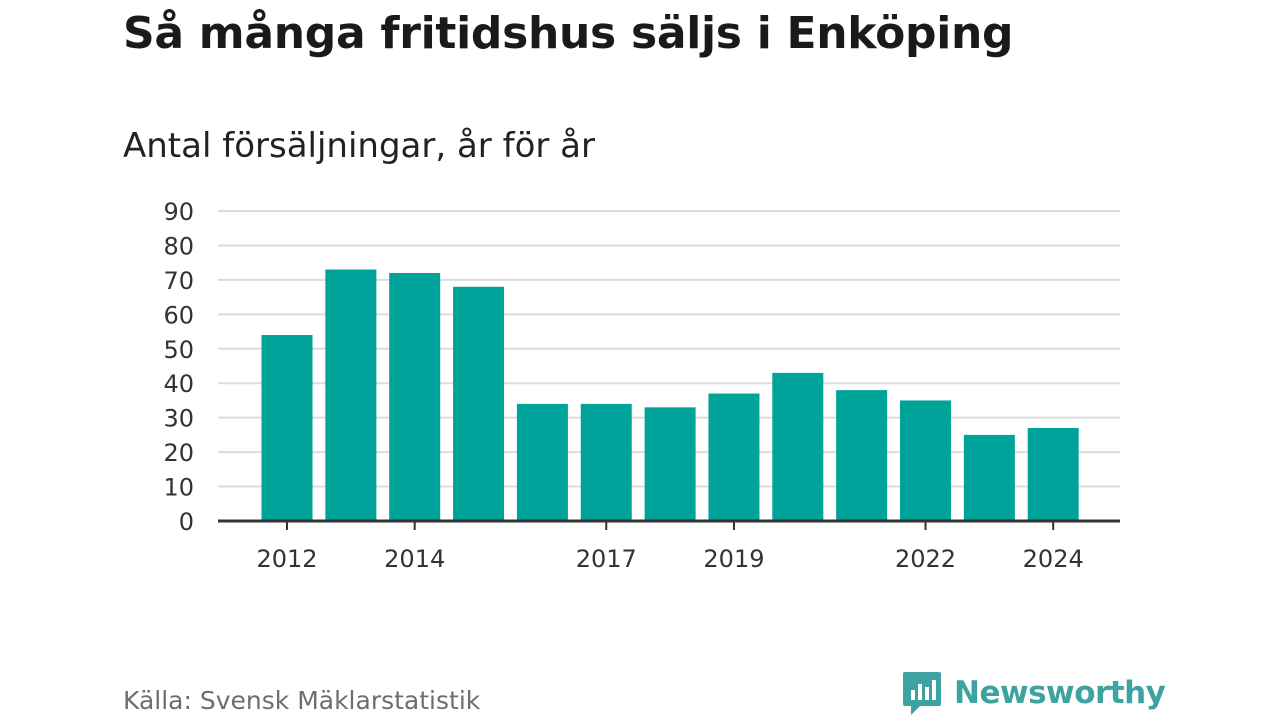 The width and height of the screenshot is (1280, 720). What do you see at coordinates (178, 453) in the screenshot?
I see `y-tick-label: 20` at bounding box center [178, 453].